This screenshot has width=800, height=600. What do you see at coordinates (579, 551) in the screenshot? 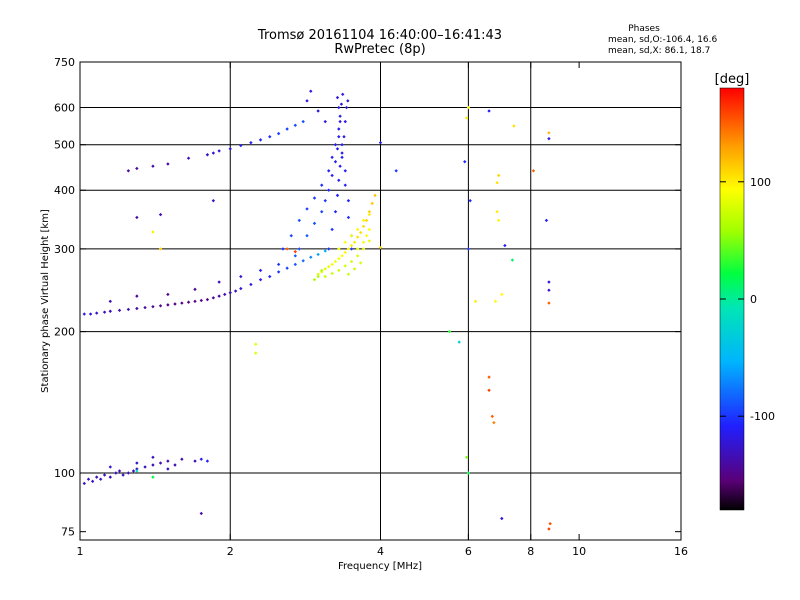
I see `x-tick-label: 10` at bounding box center [579, 551].